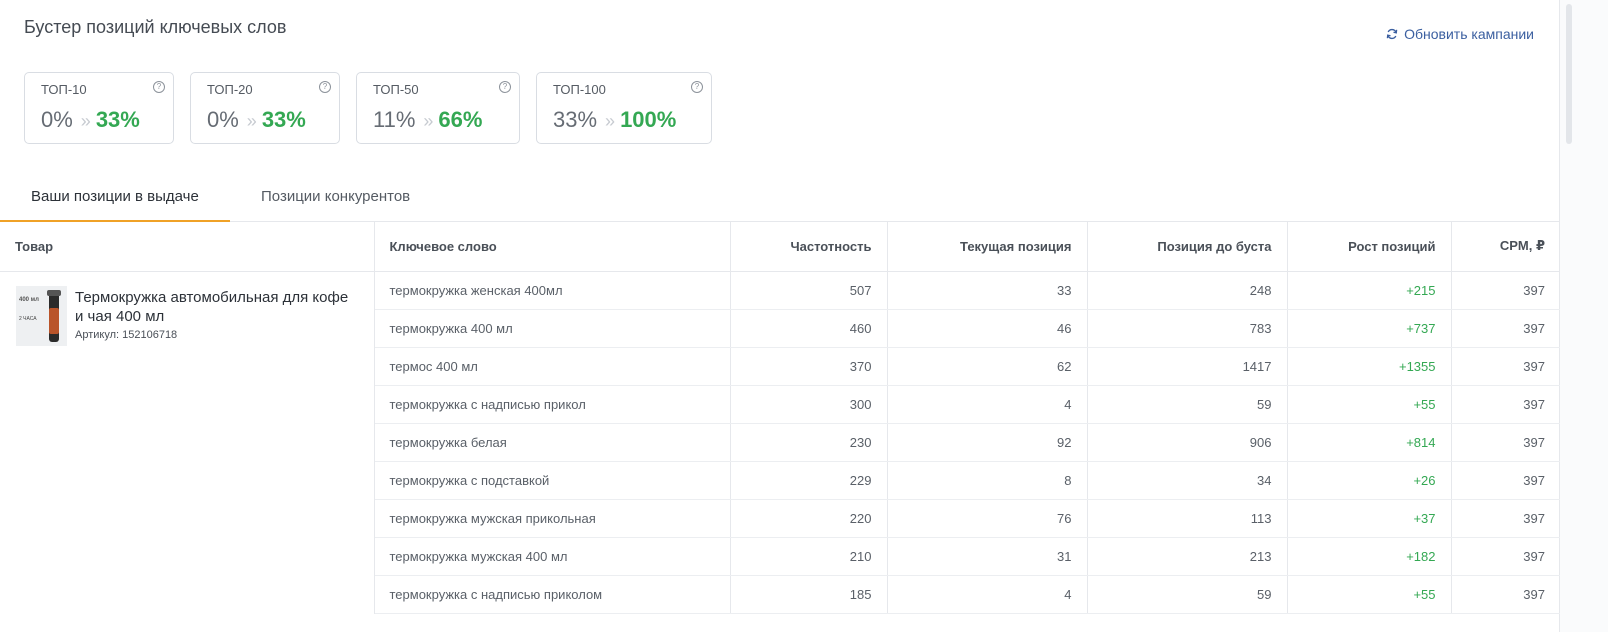  What do you see at coordinates (987, 290) in the screenshot?
I see `current-position-cell: 33` at bounding box center [987, 290].